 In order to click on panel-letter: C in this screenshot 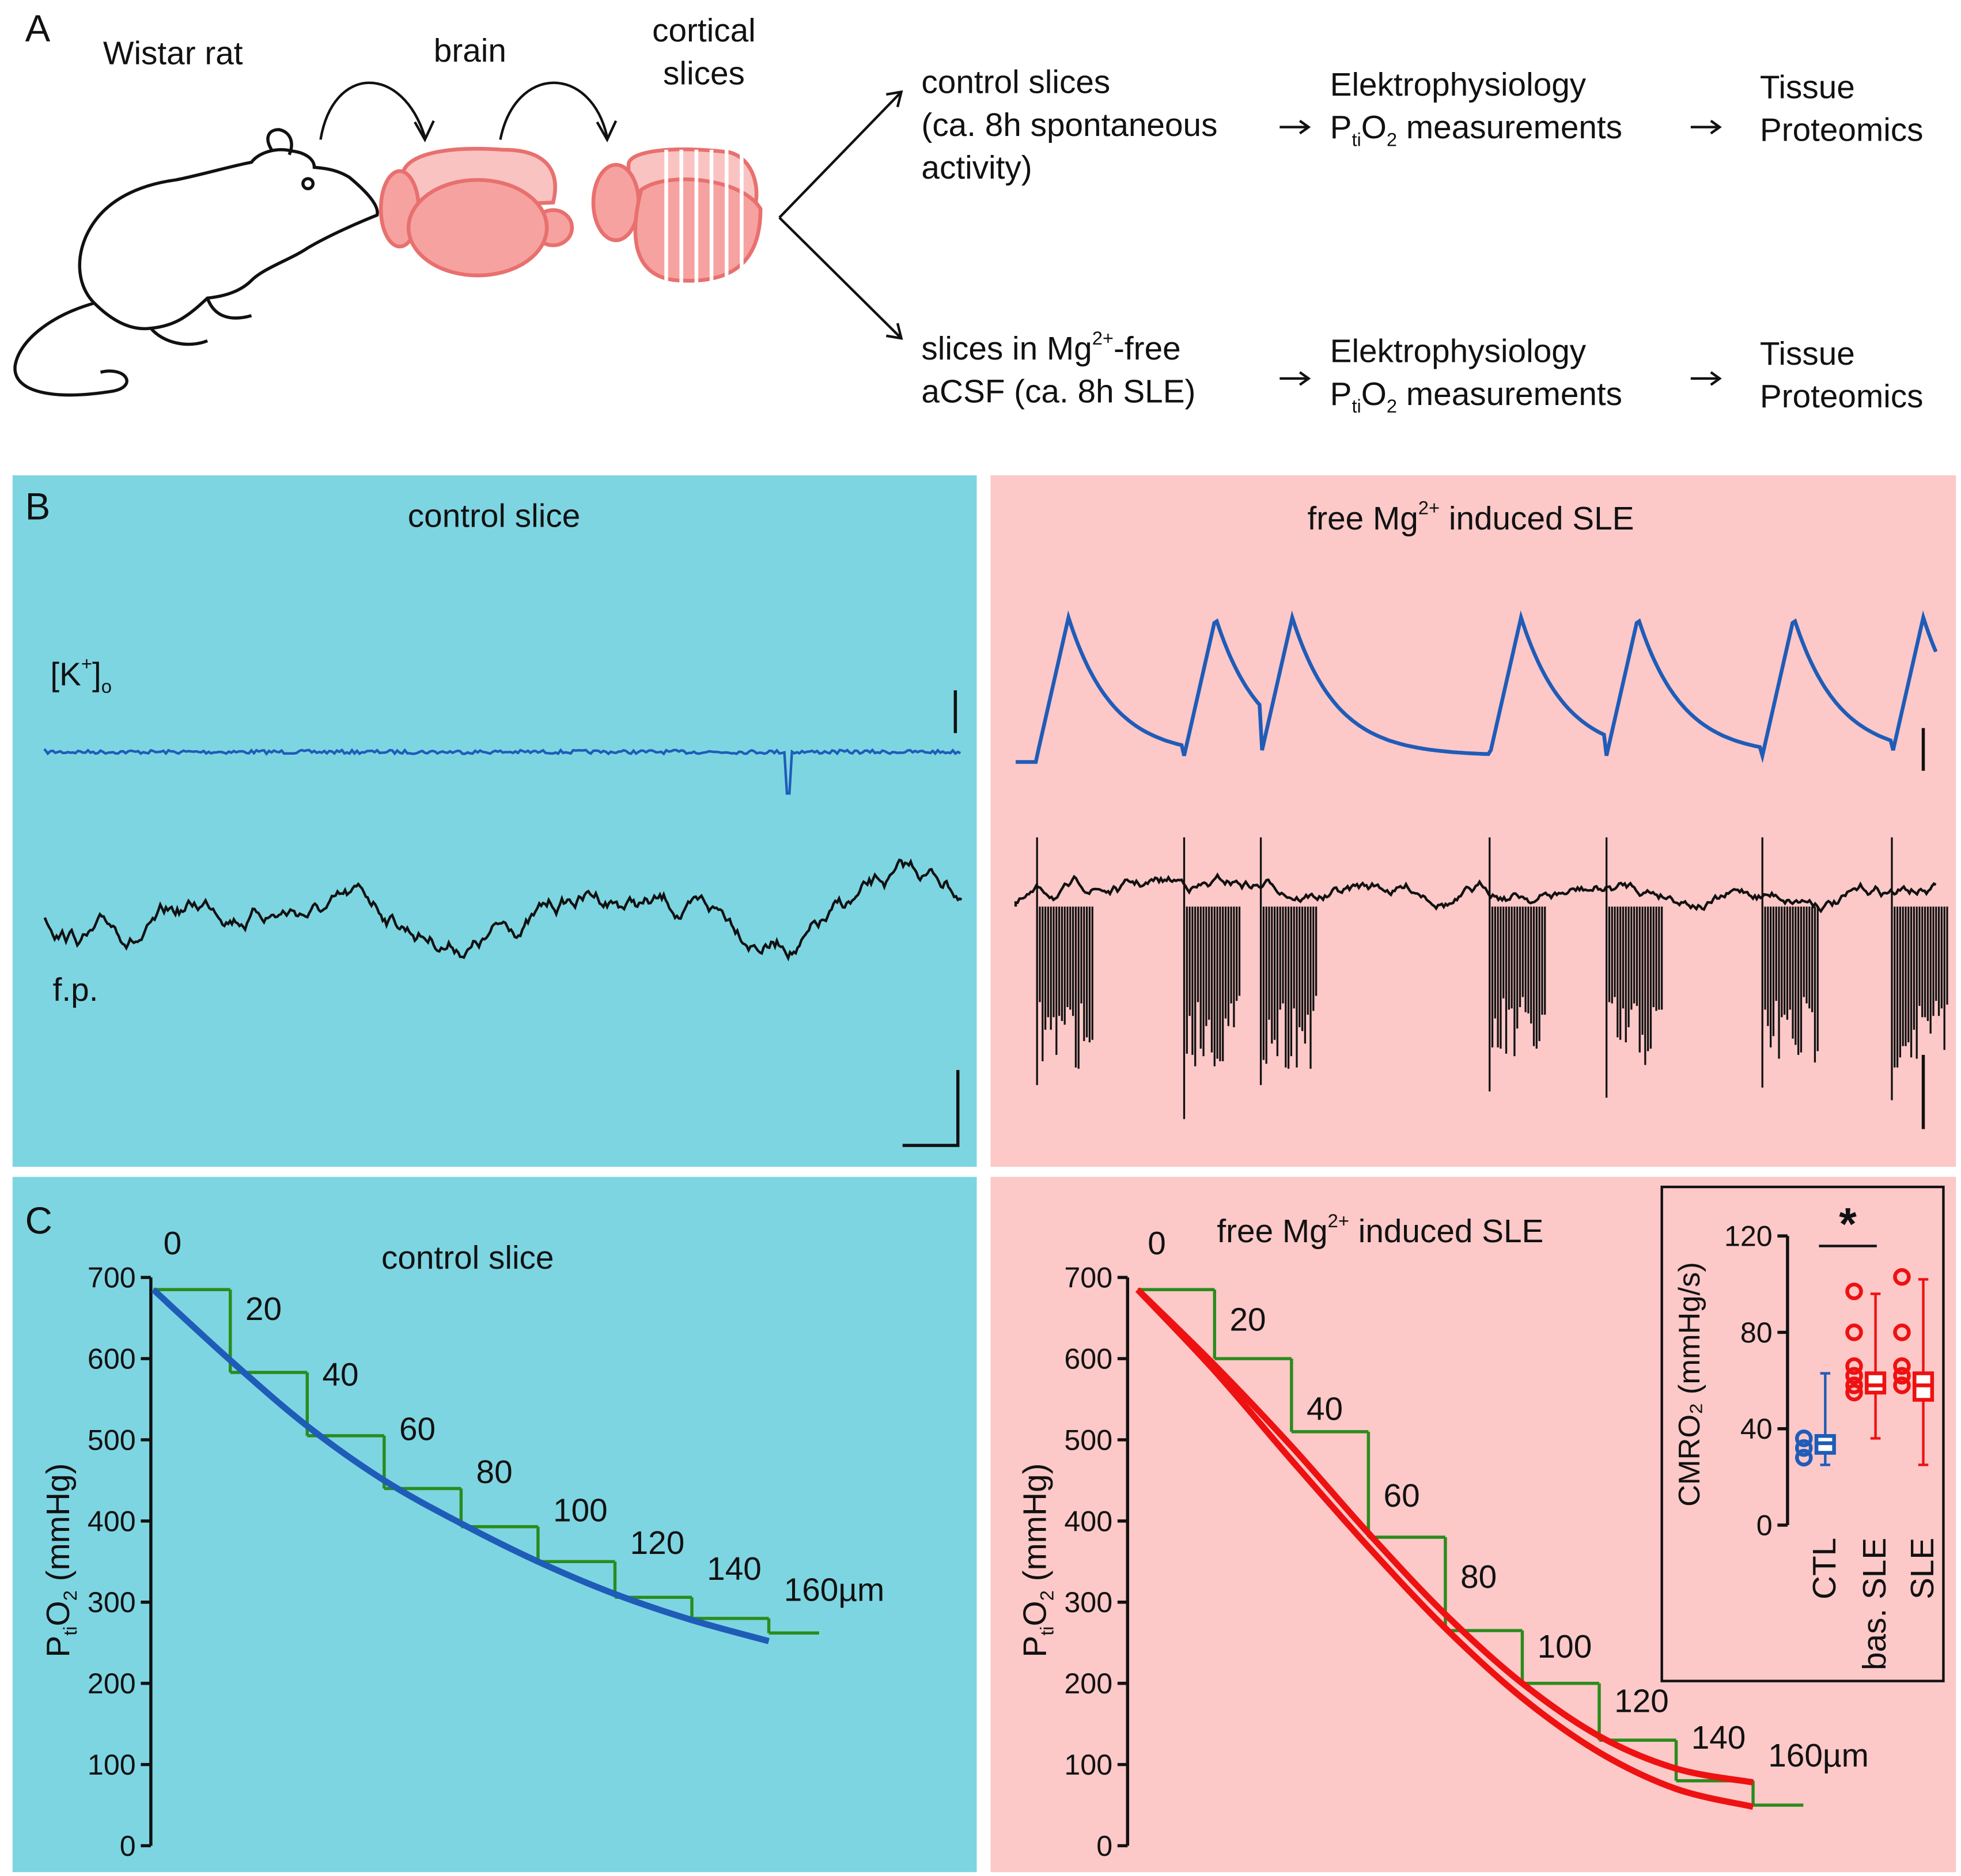, I will do `click(38, 1221)`.